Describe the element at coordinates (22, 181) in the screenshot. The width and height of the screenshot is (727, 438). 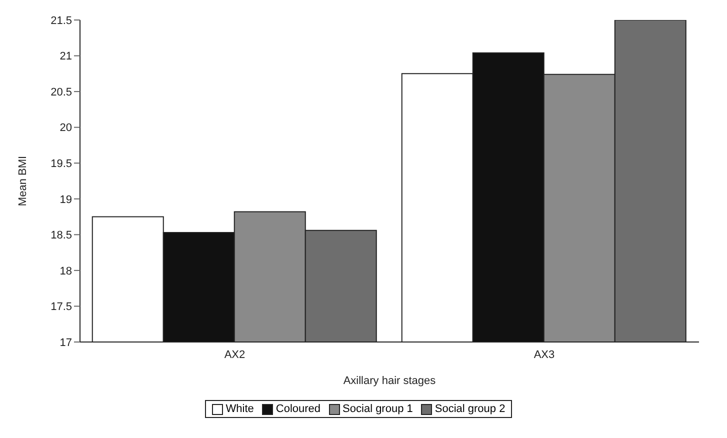
I see `y-axis-title: Mean BMI` at that location.